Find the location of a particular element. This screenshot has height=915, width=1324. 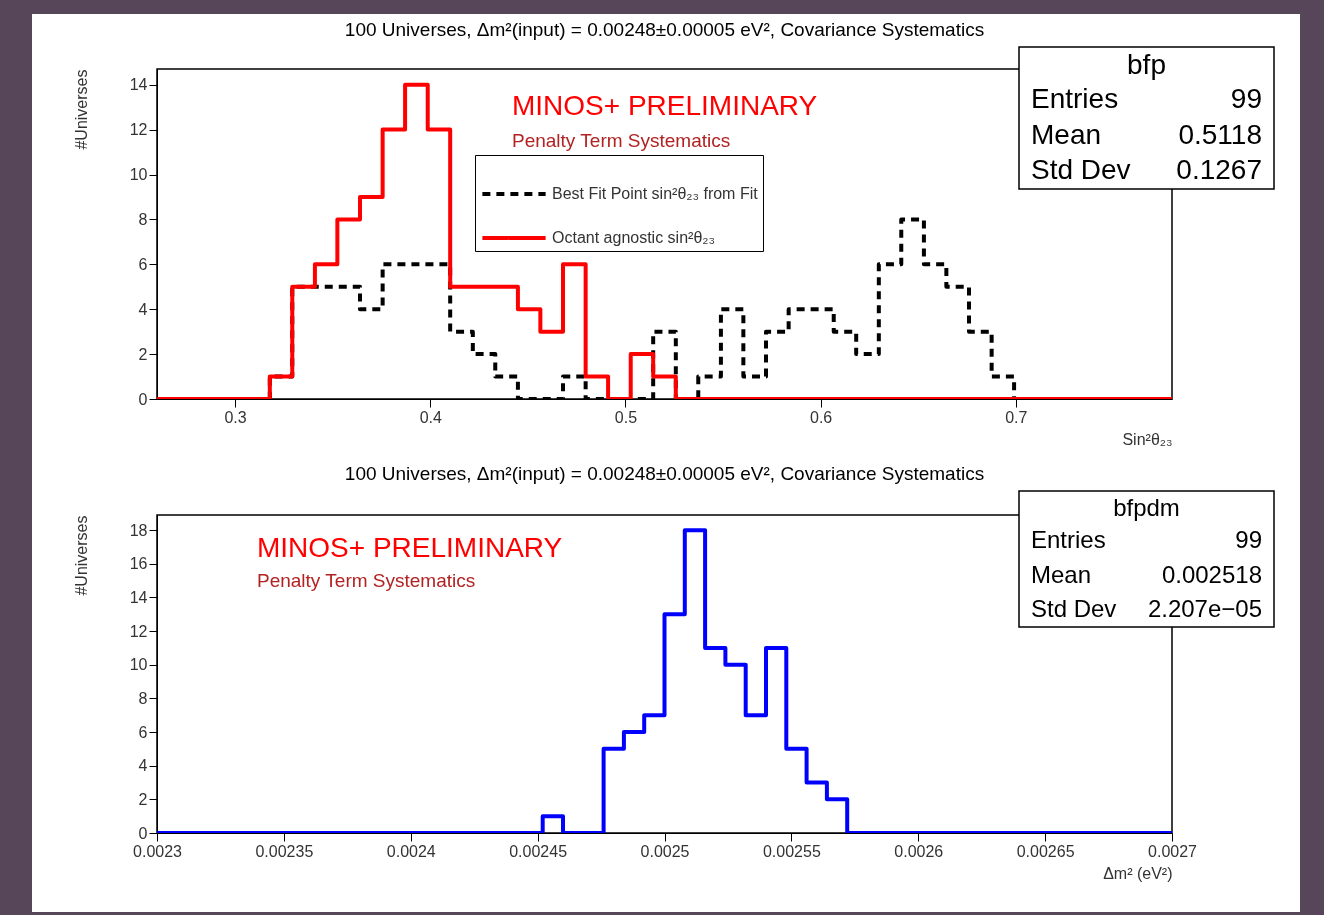

x-tick-label: 0.6 is located at coordinates (821, 417).